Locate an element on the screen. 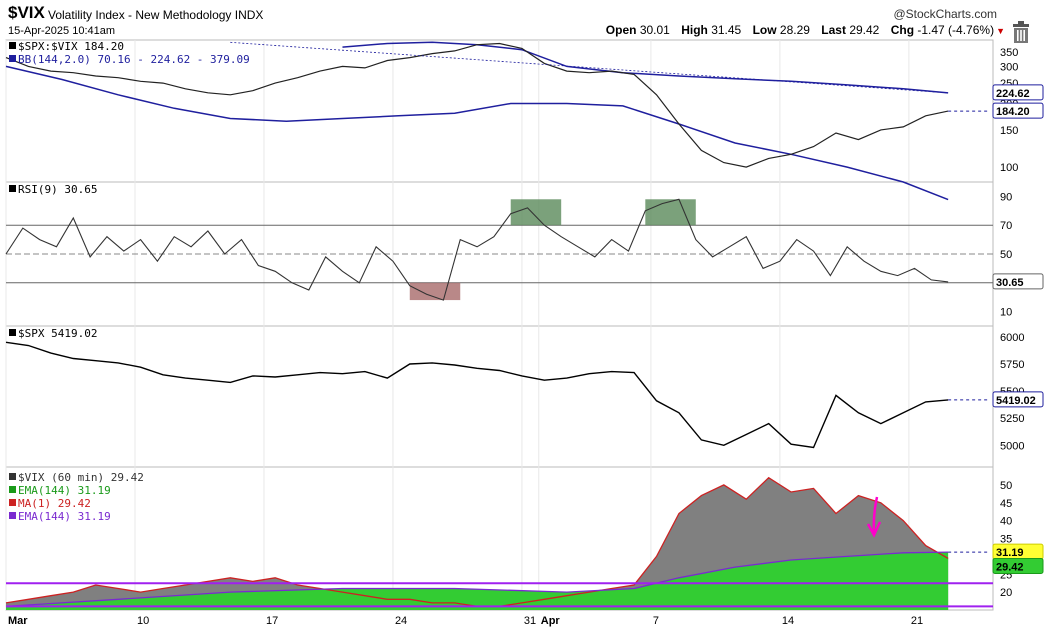 Image resolution: width=1045 pixels, height=632 pixels. legend-entry: MA(1) 29.42 is located at coordinates (54, 503).